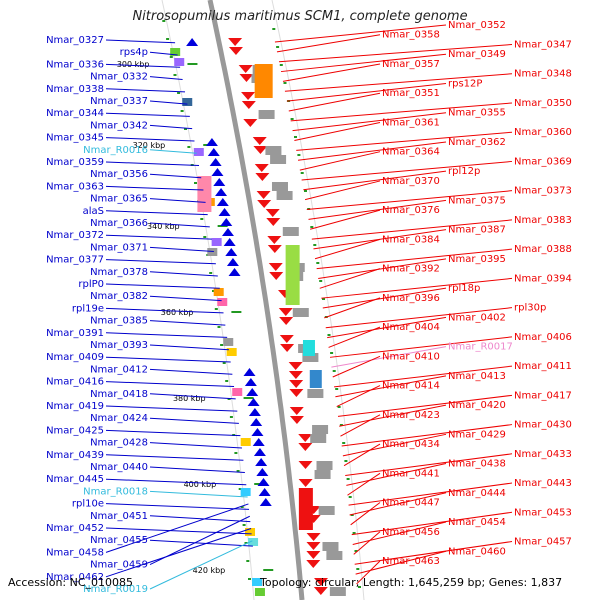  Describe the element at coordinates (411, 386) in the screenshot. I see `gene-label-right: Nmar_0414` at that location.